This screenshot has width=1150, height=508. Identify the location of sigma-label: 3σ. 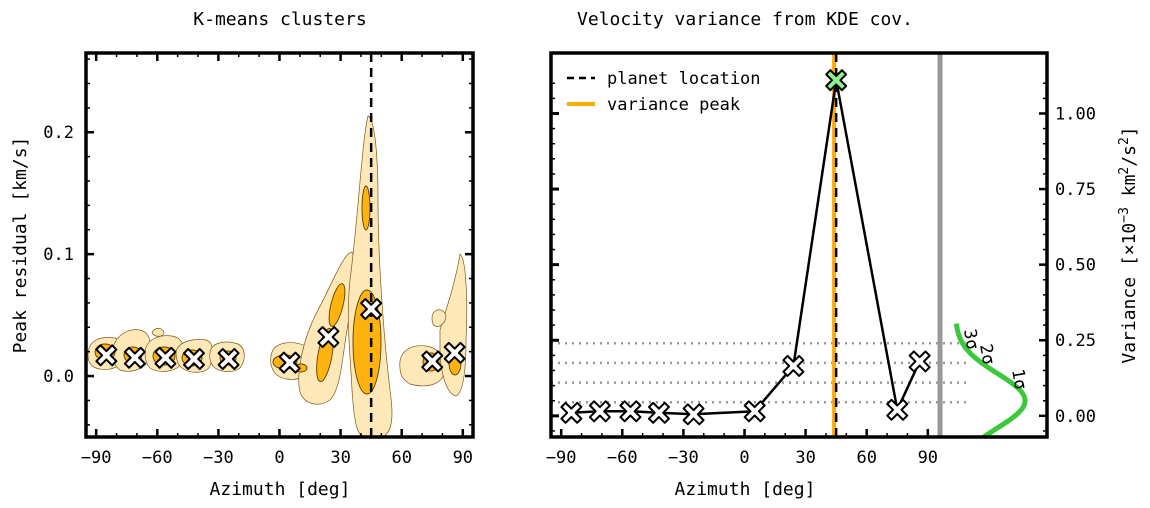
(970, 339).